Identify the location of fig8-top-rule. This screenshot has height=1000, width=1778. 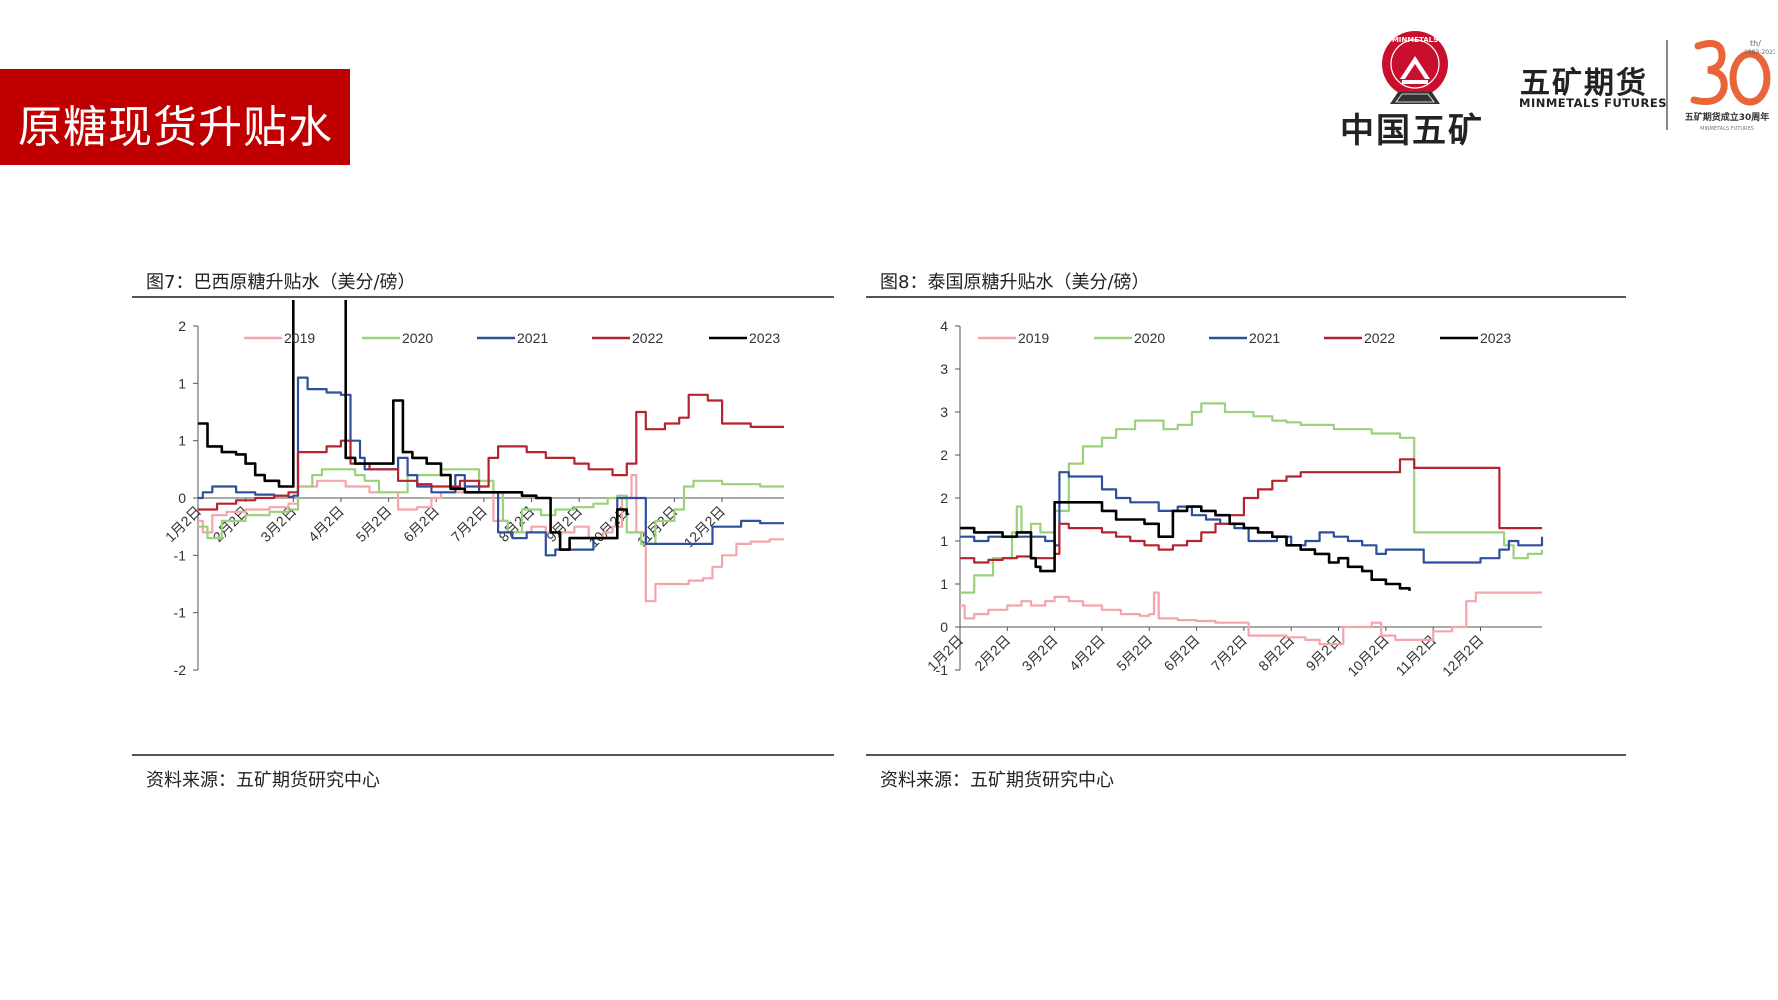
(1246, 297).